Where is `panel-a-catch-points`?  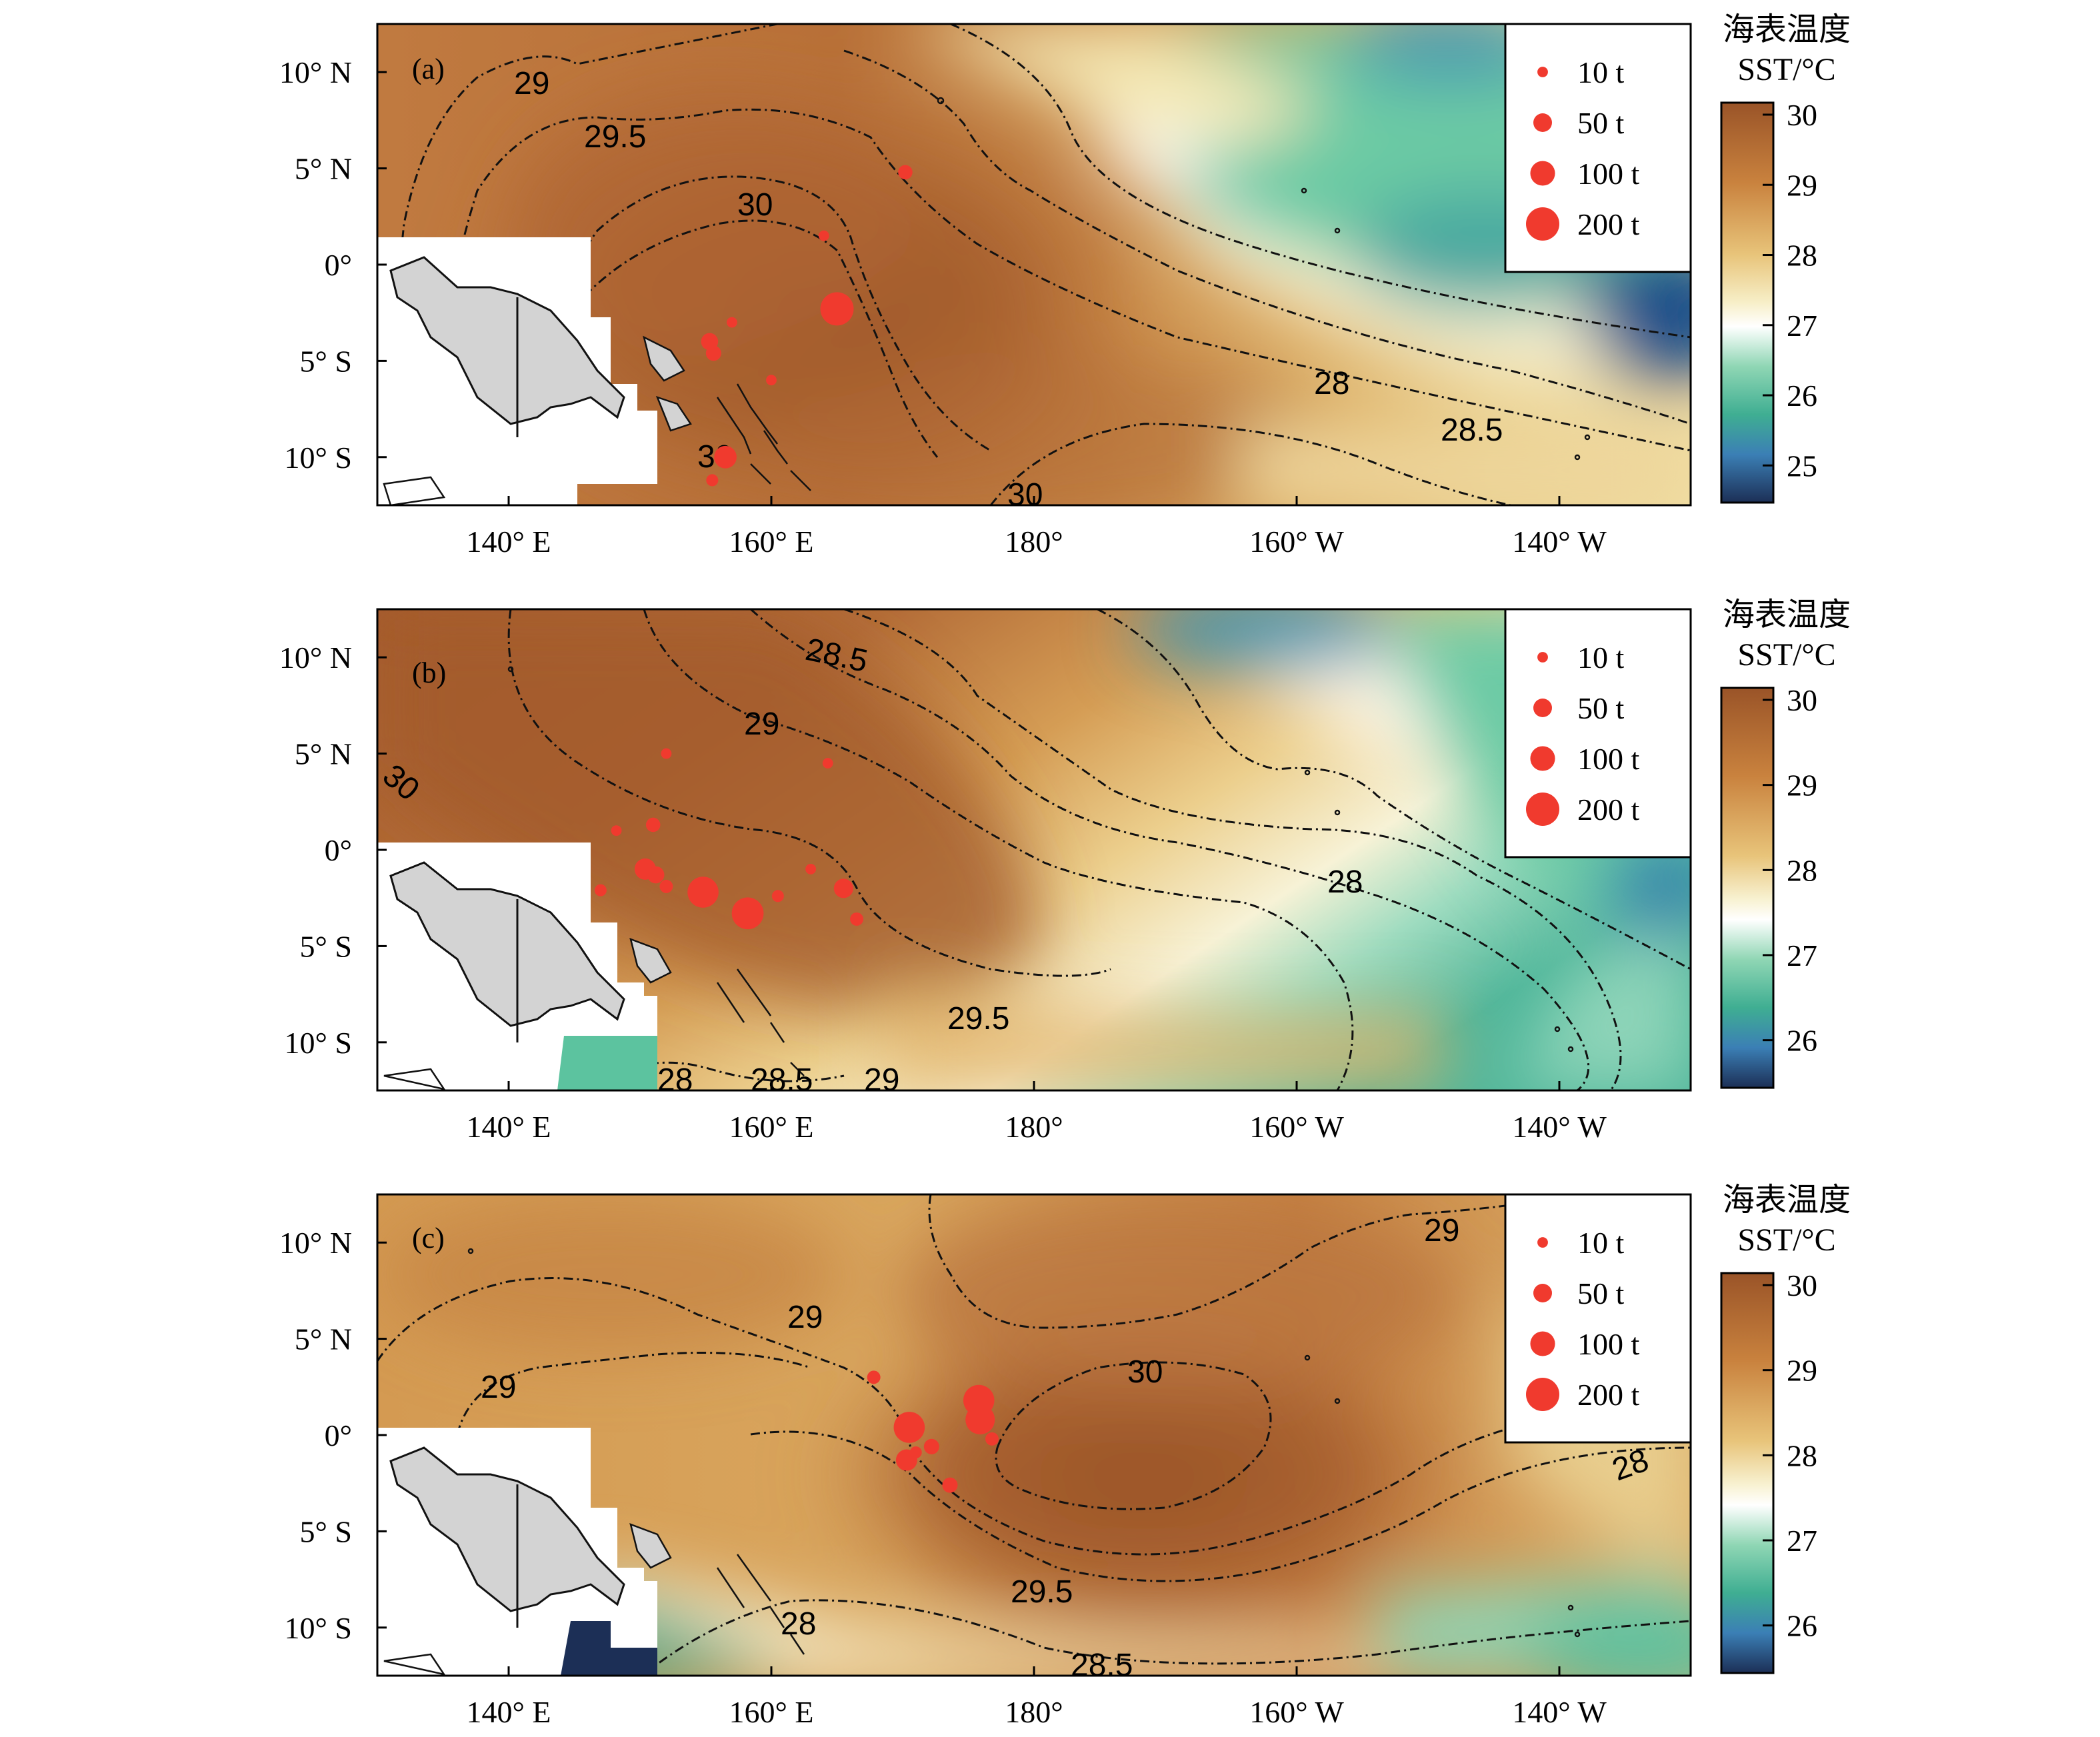 panel-a-catch-points is located at coordinates (807, 326).